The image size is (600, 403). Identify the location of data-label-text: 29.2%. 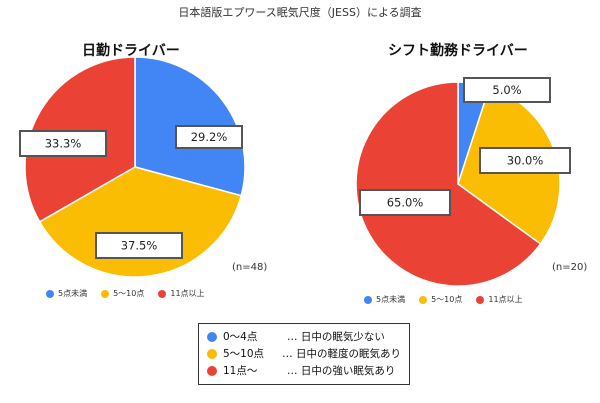
(209, 137).